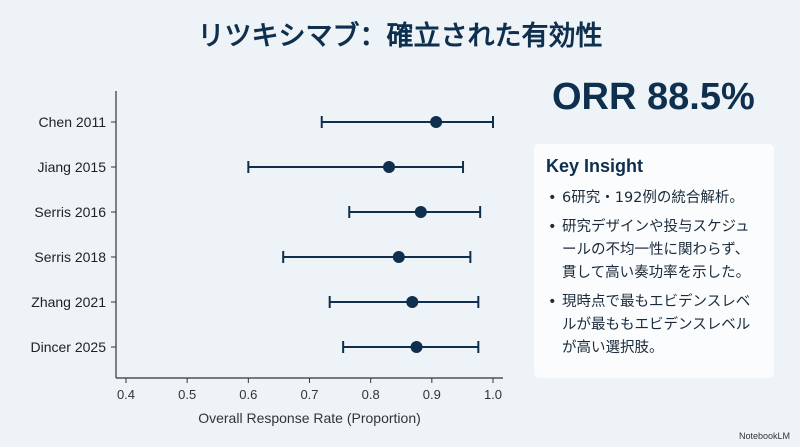 The width and height of the screenshot is (800, 447). I want to click on x-tick-label: 0.8, so click(371, 394).